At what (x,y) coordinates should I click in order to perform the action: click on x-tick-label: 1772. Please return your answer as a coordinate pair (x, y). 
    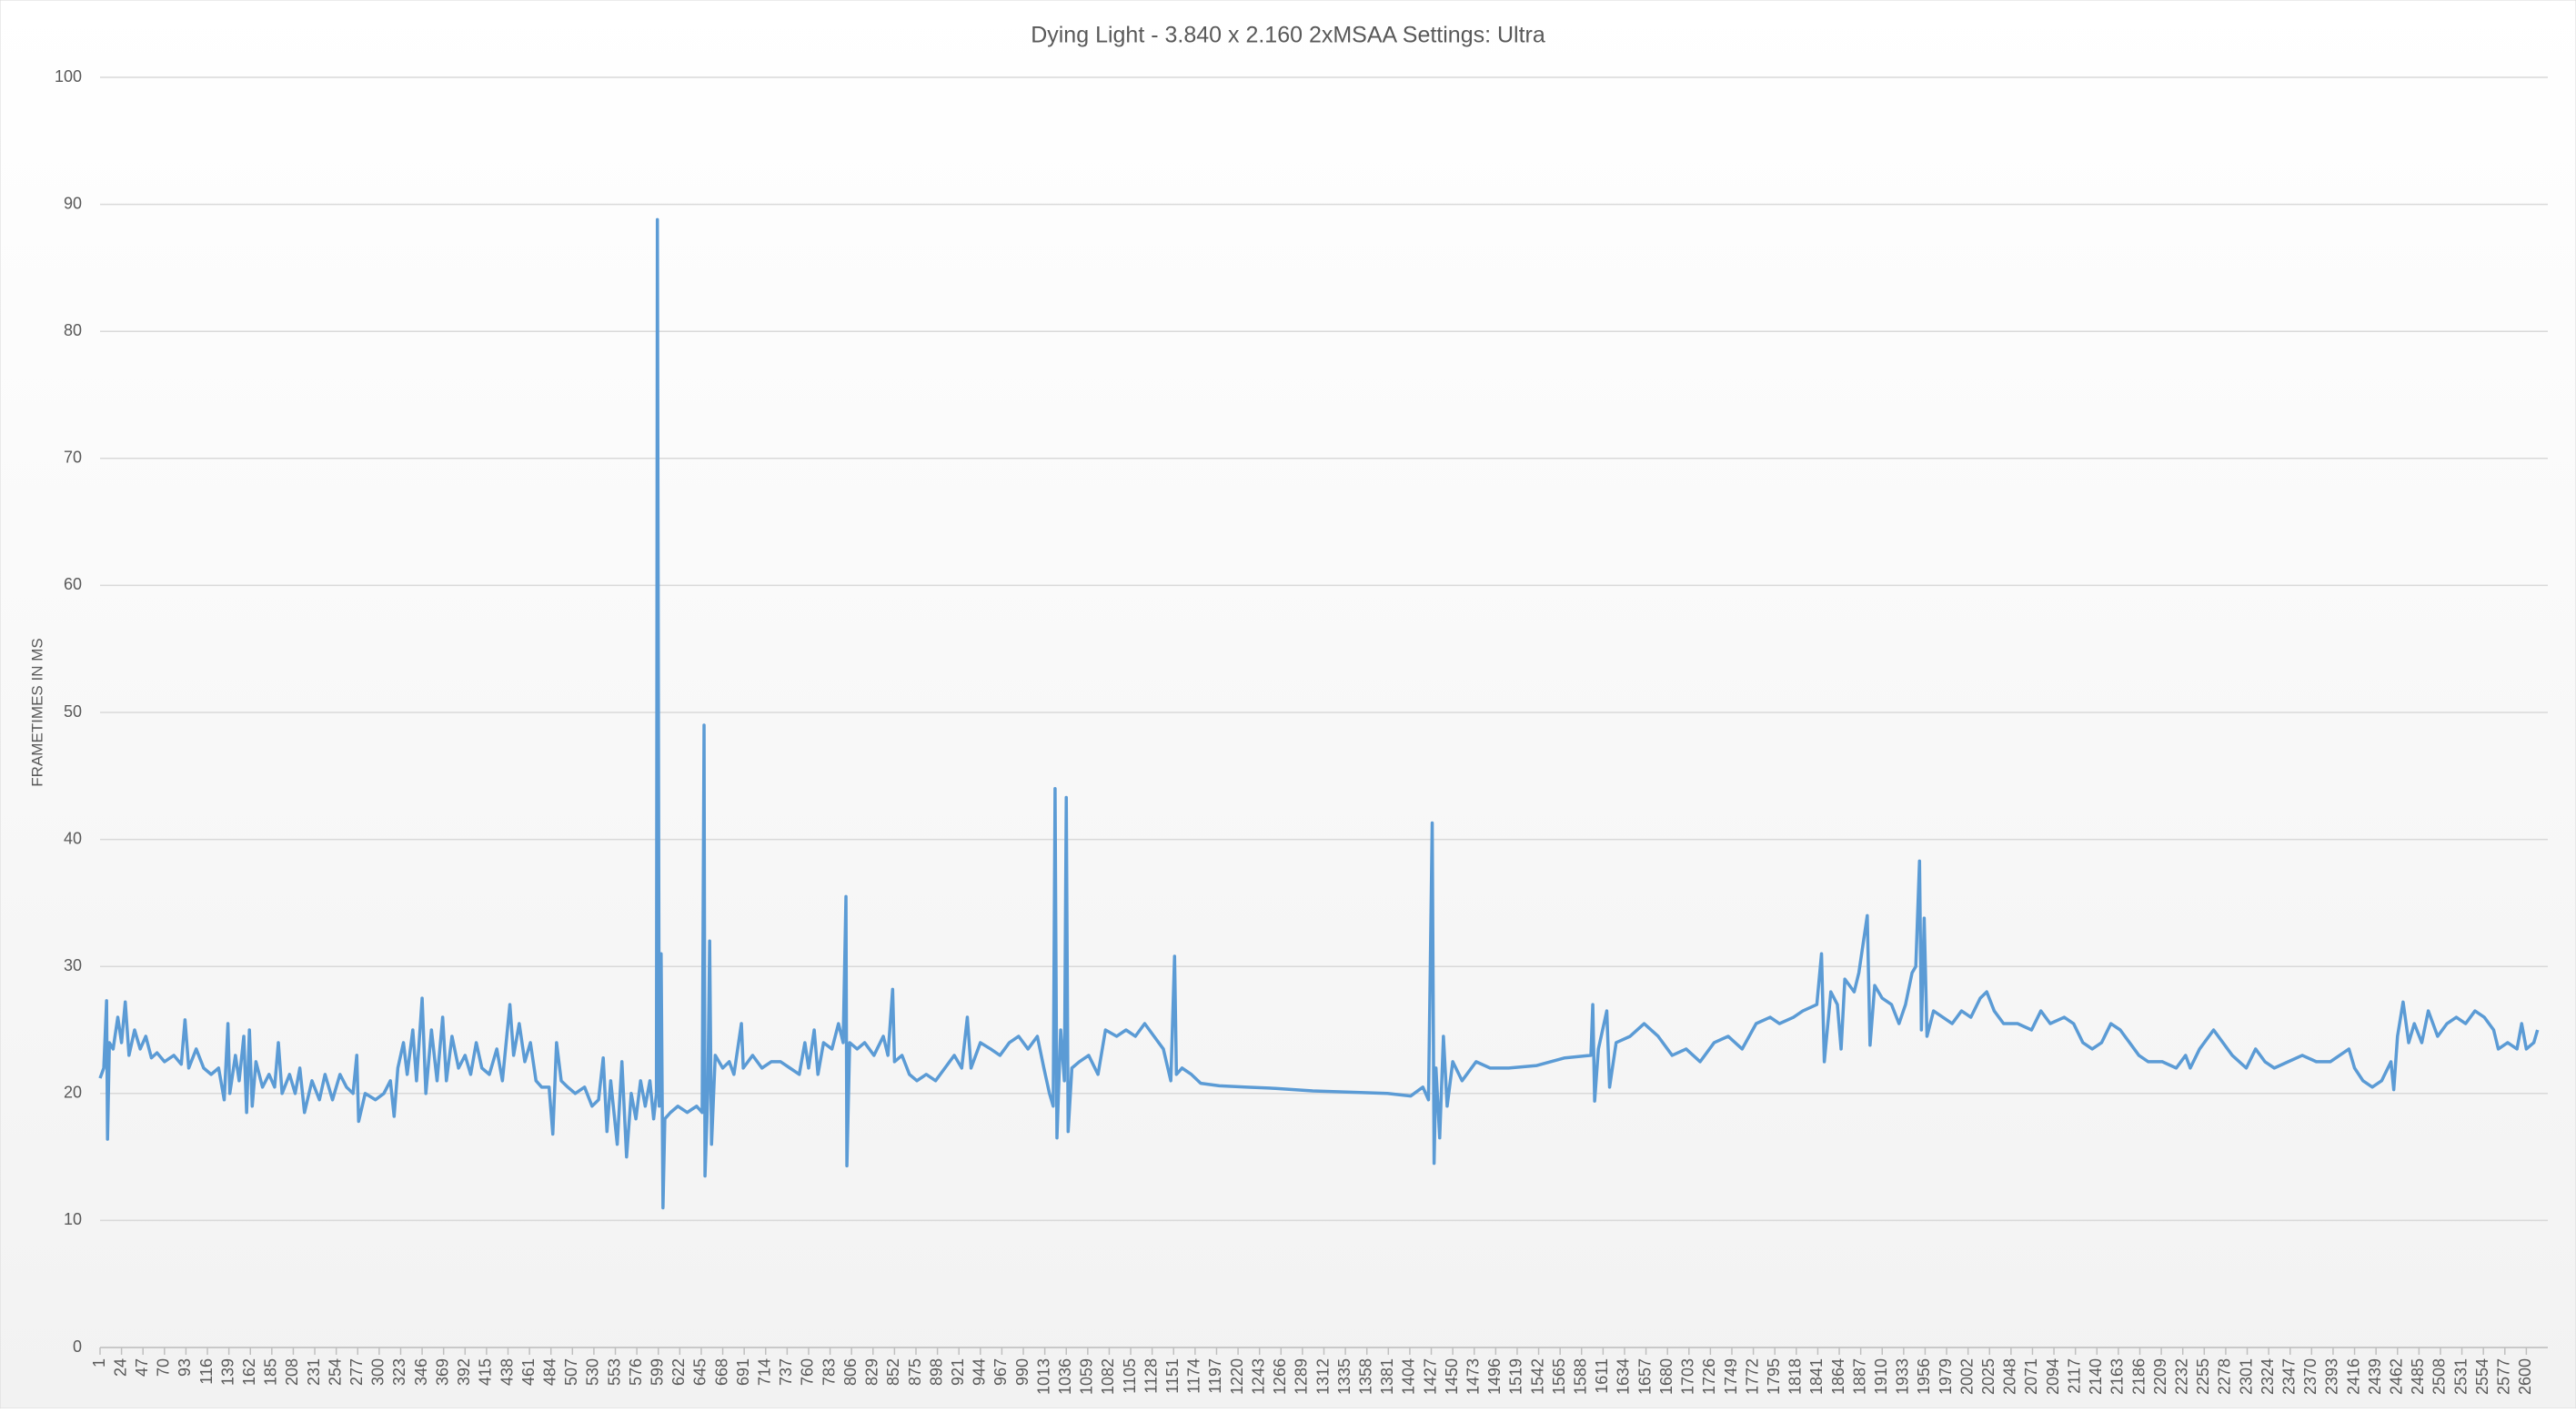
    Looking at the image, I should click on (1752, 1376).